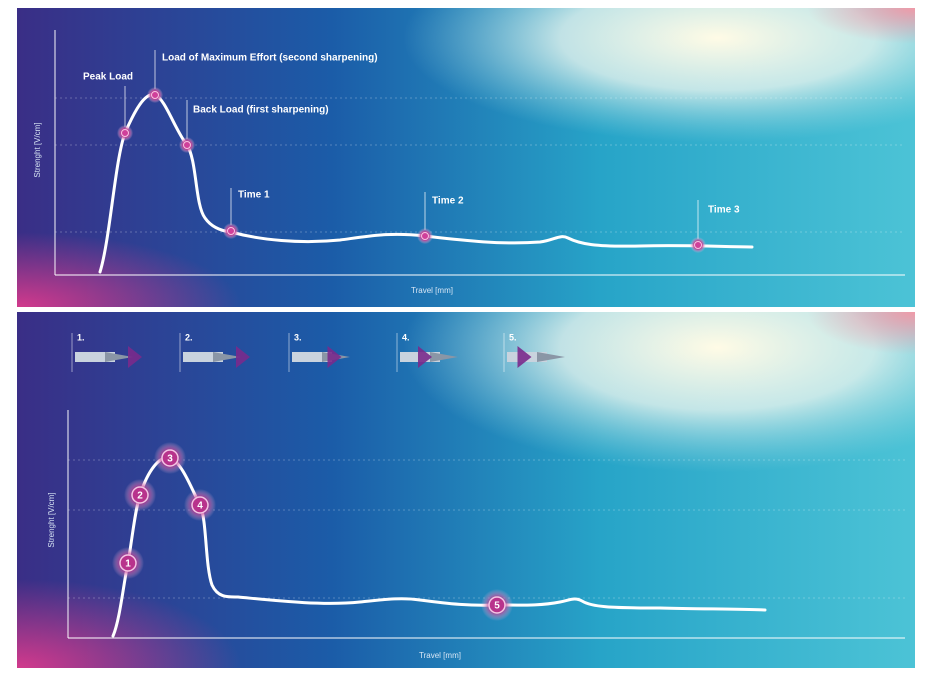 The width and height of the screenshot is (931, 673). I want to click on marker-number: 1, so click(128, 564).